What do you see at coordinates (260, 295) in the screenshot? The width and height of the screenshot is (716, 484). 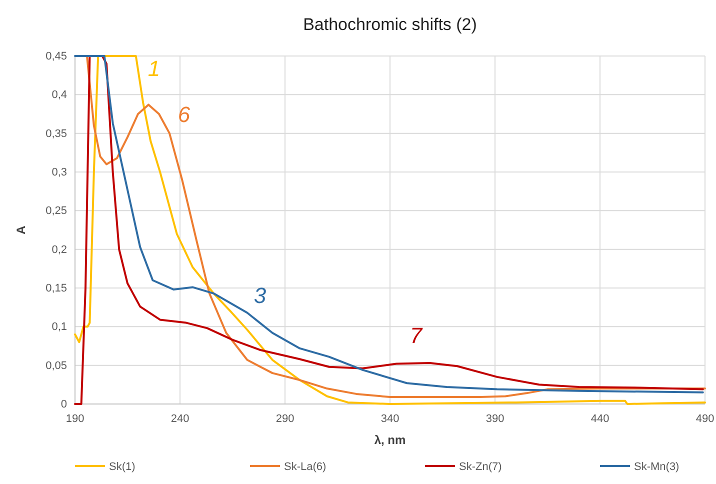 I see `annotation: 3` at bounding box center [260, 295].